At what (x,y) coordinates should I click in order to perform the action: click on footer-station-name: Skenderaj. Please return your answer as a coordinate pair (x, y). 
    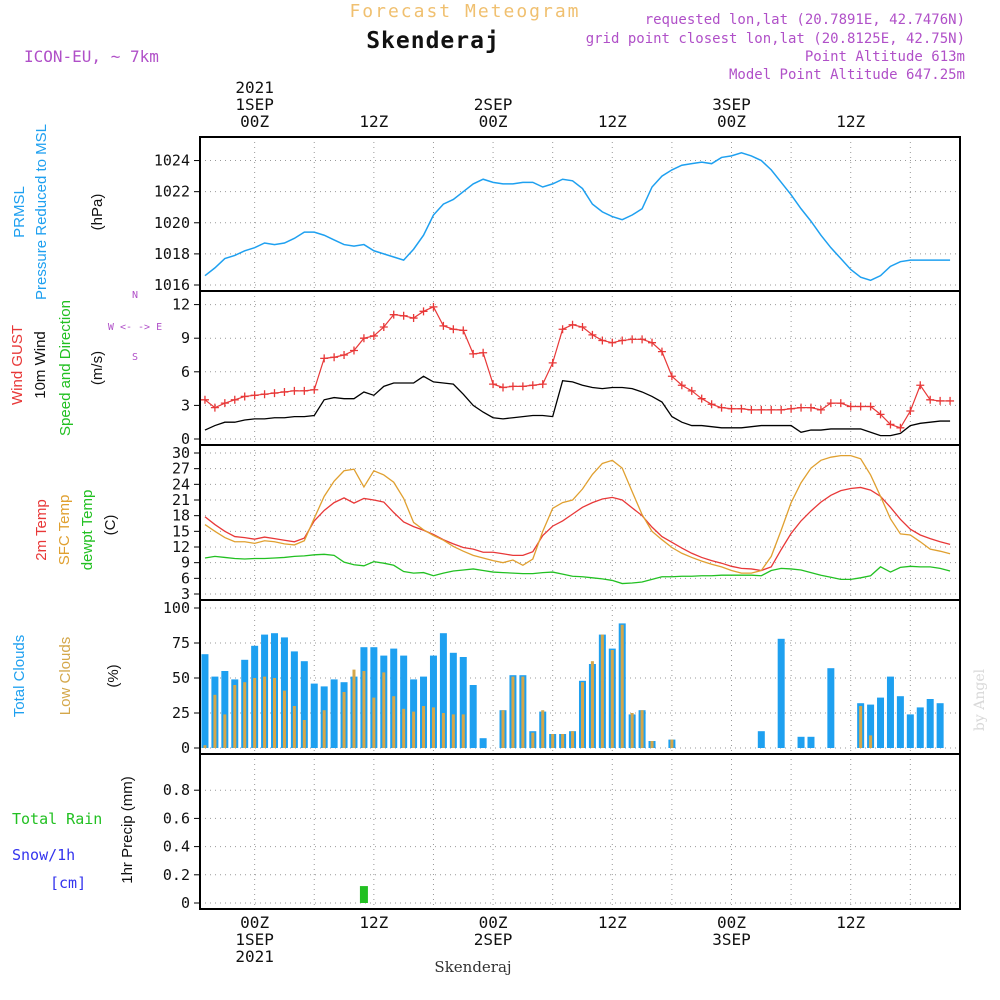
    Looking at the image, I should click on (472, 967).